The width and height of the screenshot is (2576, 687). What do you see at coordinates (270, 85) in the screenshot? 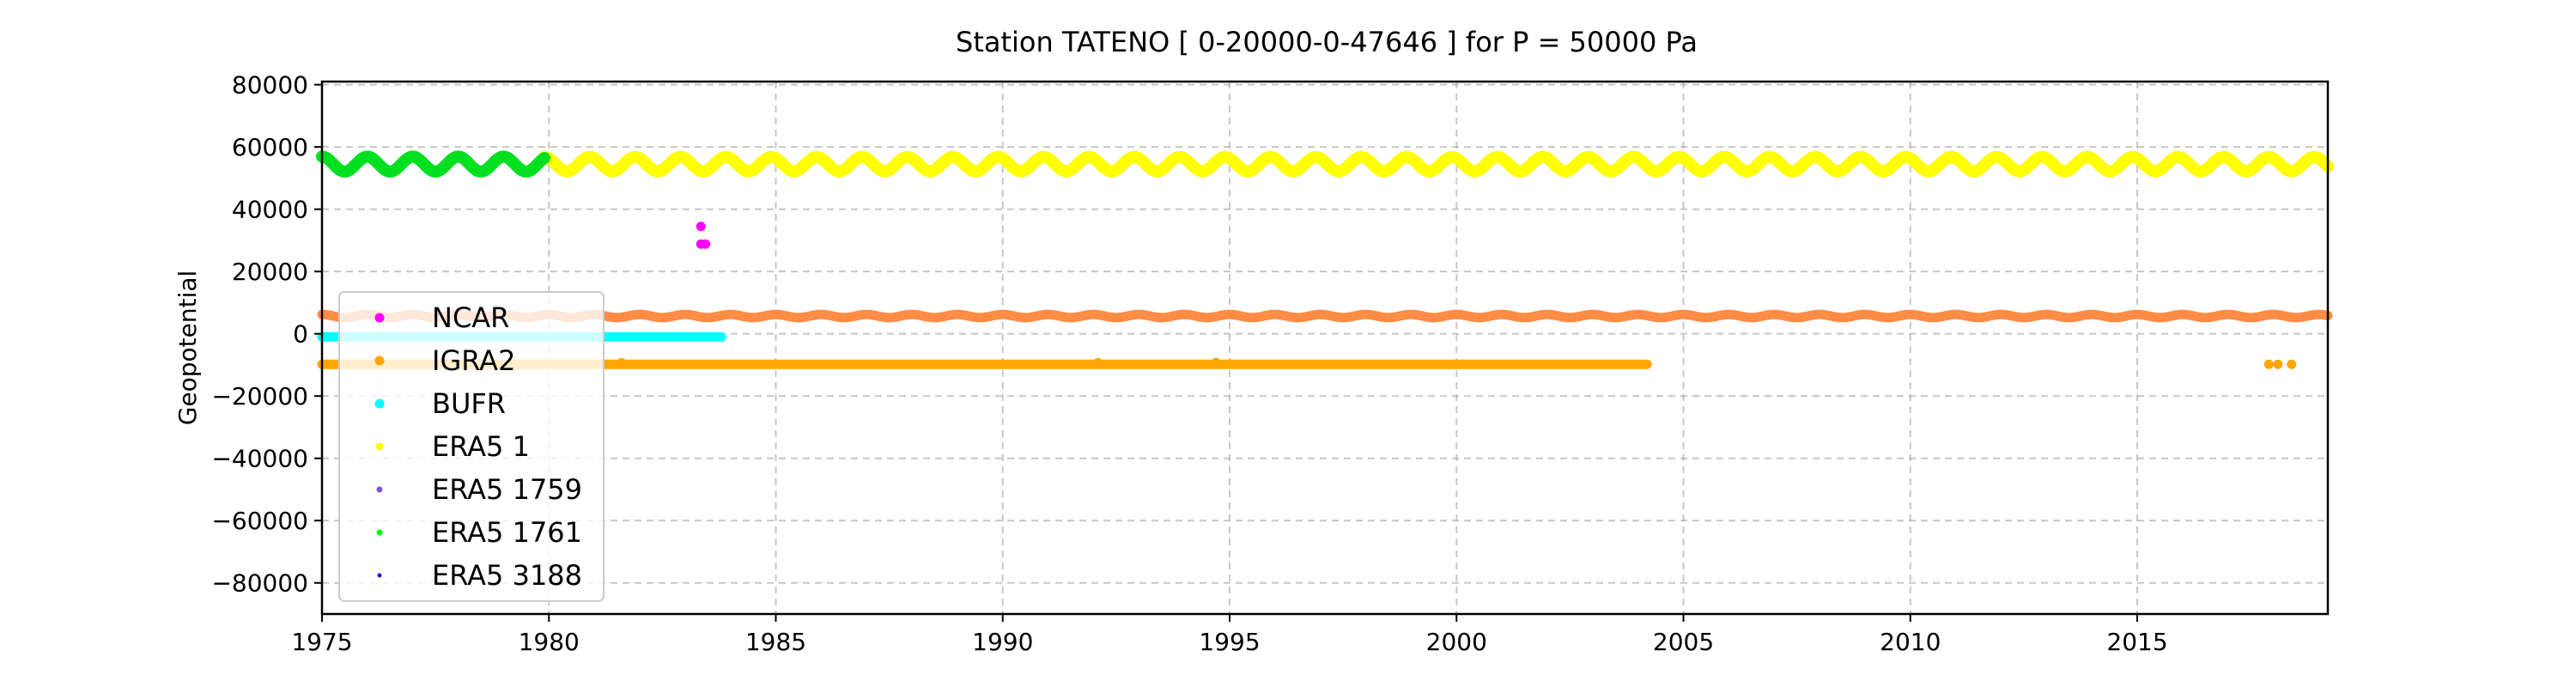
I see `y-tick-label: 80000` at bounding box center [270, 85].